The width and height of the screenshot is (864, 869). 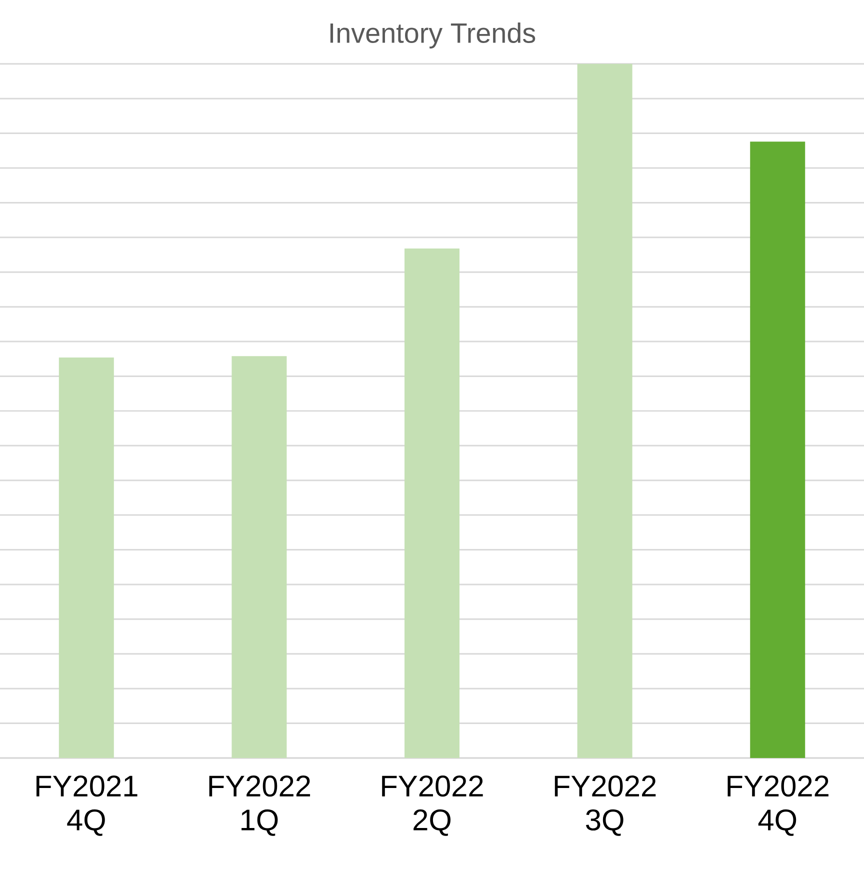 I want to click on x-tick-label: FY2022 2Q, so click(x=432, y=806).